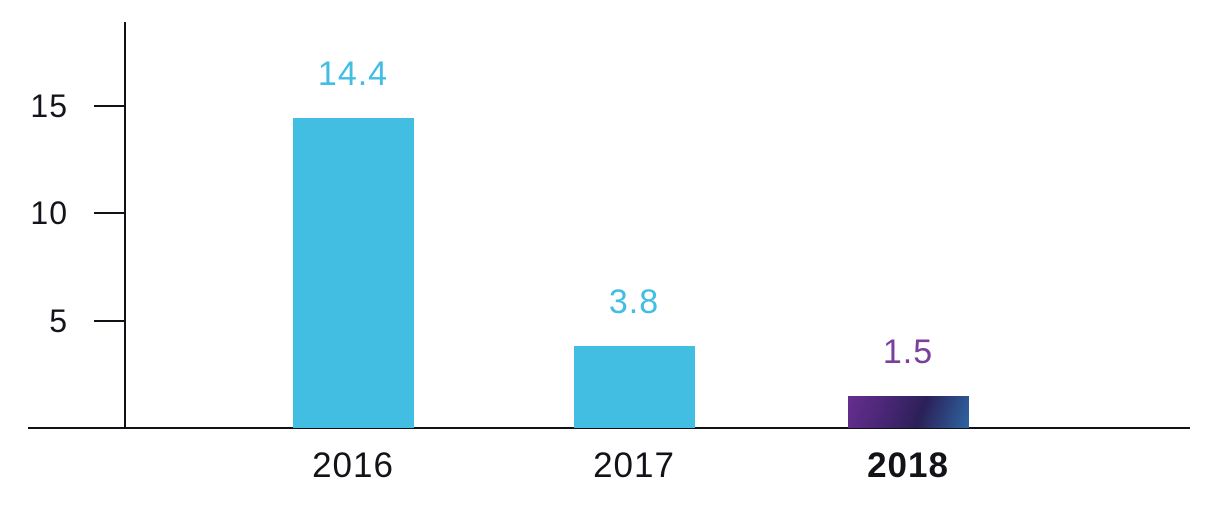 The image size is (1213, 514). I want to click on y-axis-tick-label: 10, so click(49, 213).